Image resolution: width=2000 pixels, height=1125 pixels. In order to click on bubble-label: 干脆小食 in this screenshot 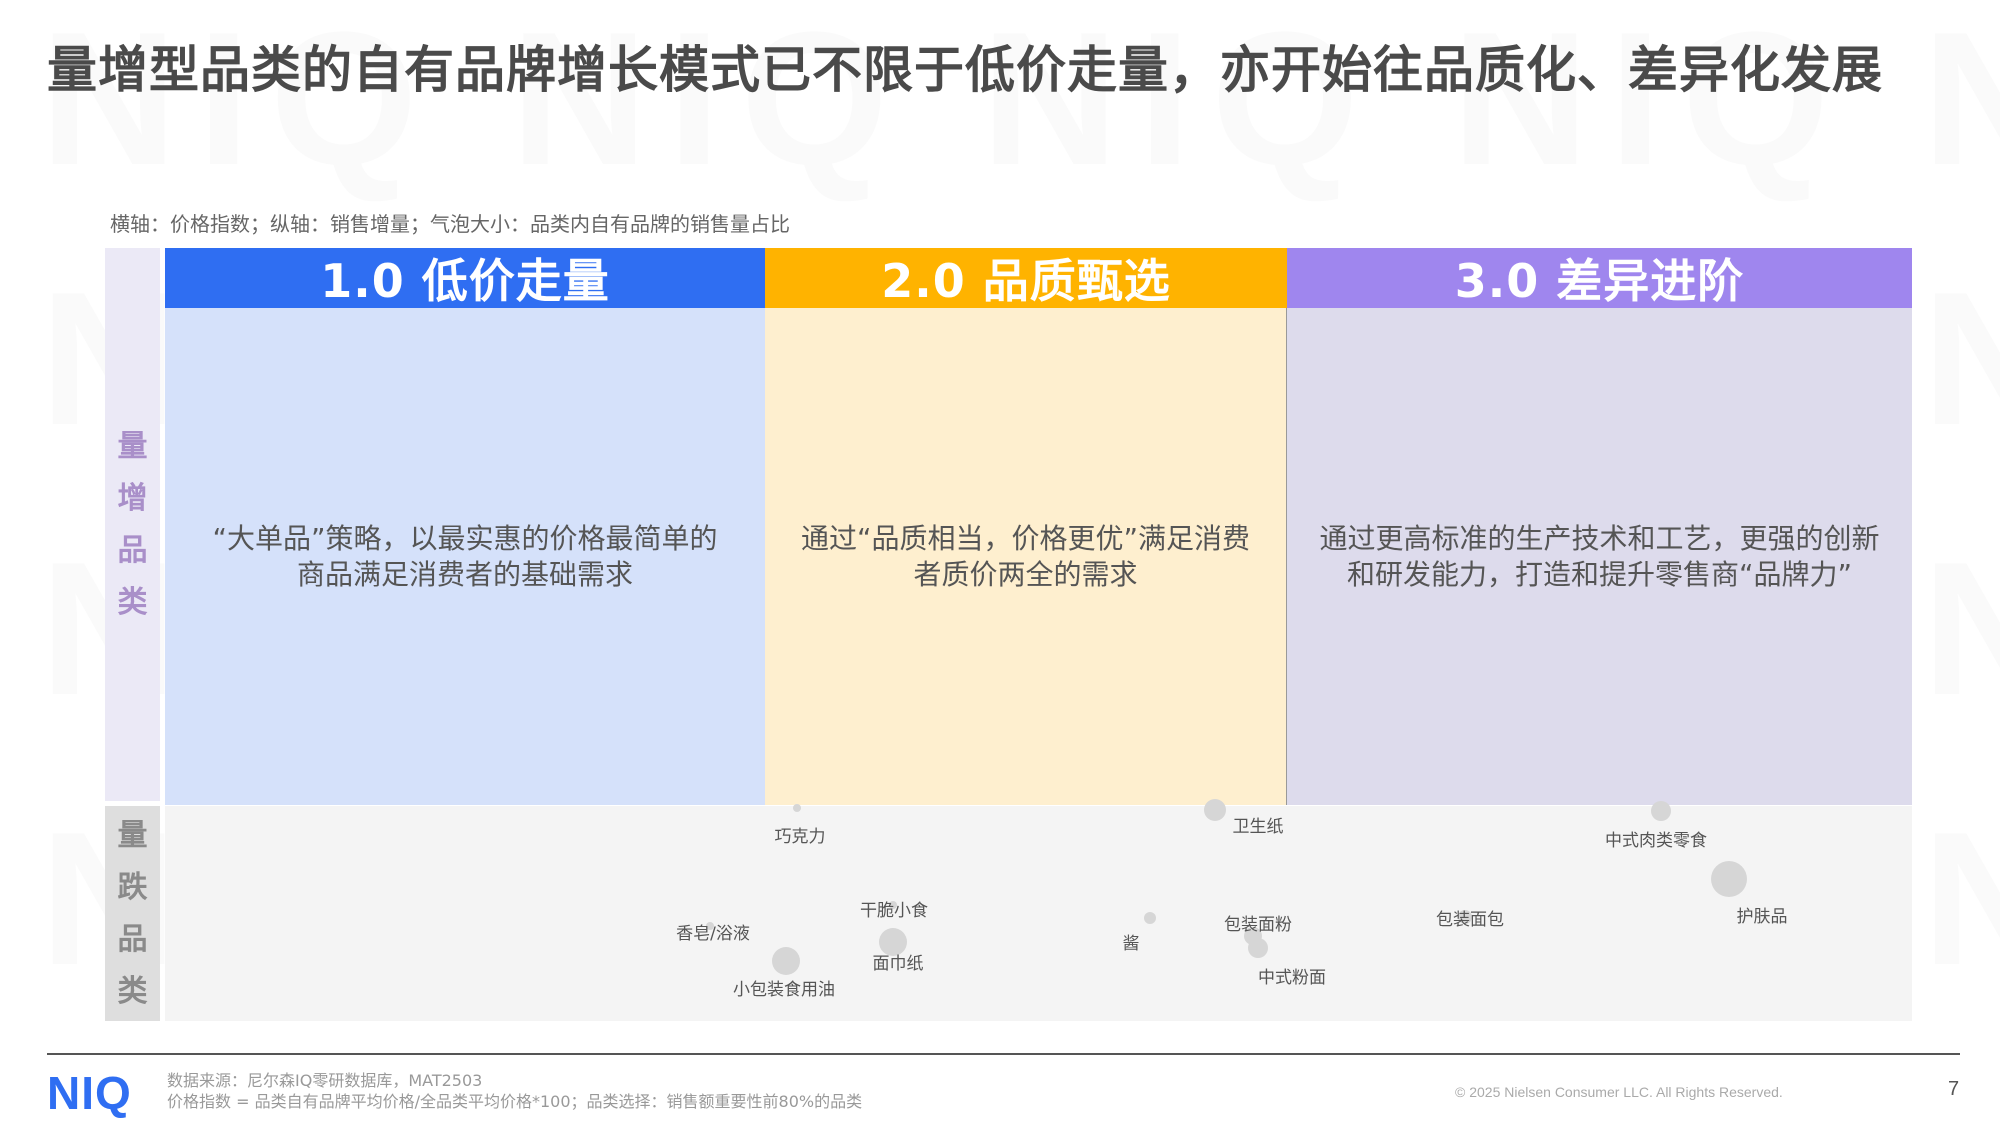, I will do `click(894, 911)`.